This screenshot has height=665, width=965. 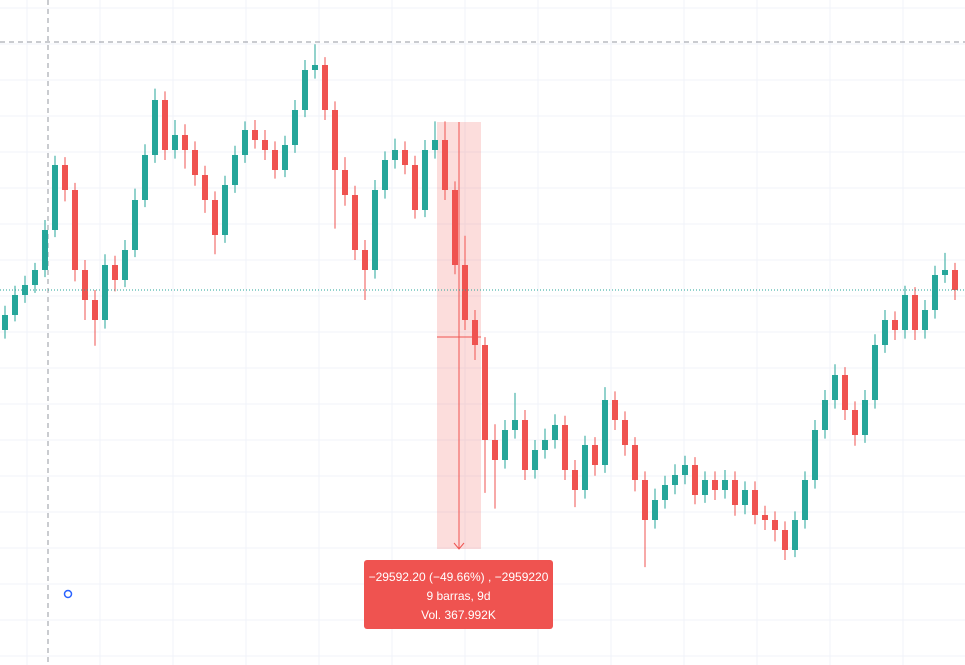 I want to click on tooltip-bars: 9 barras, 9d, so click(x=458, y=596).